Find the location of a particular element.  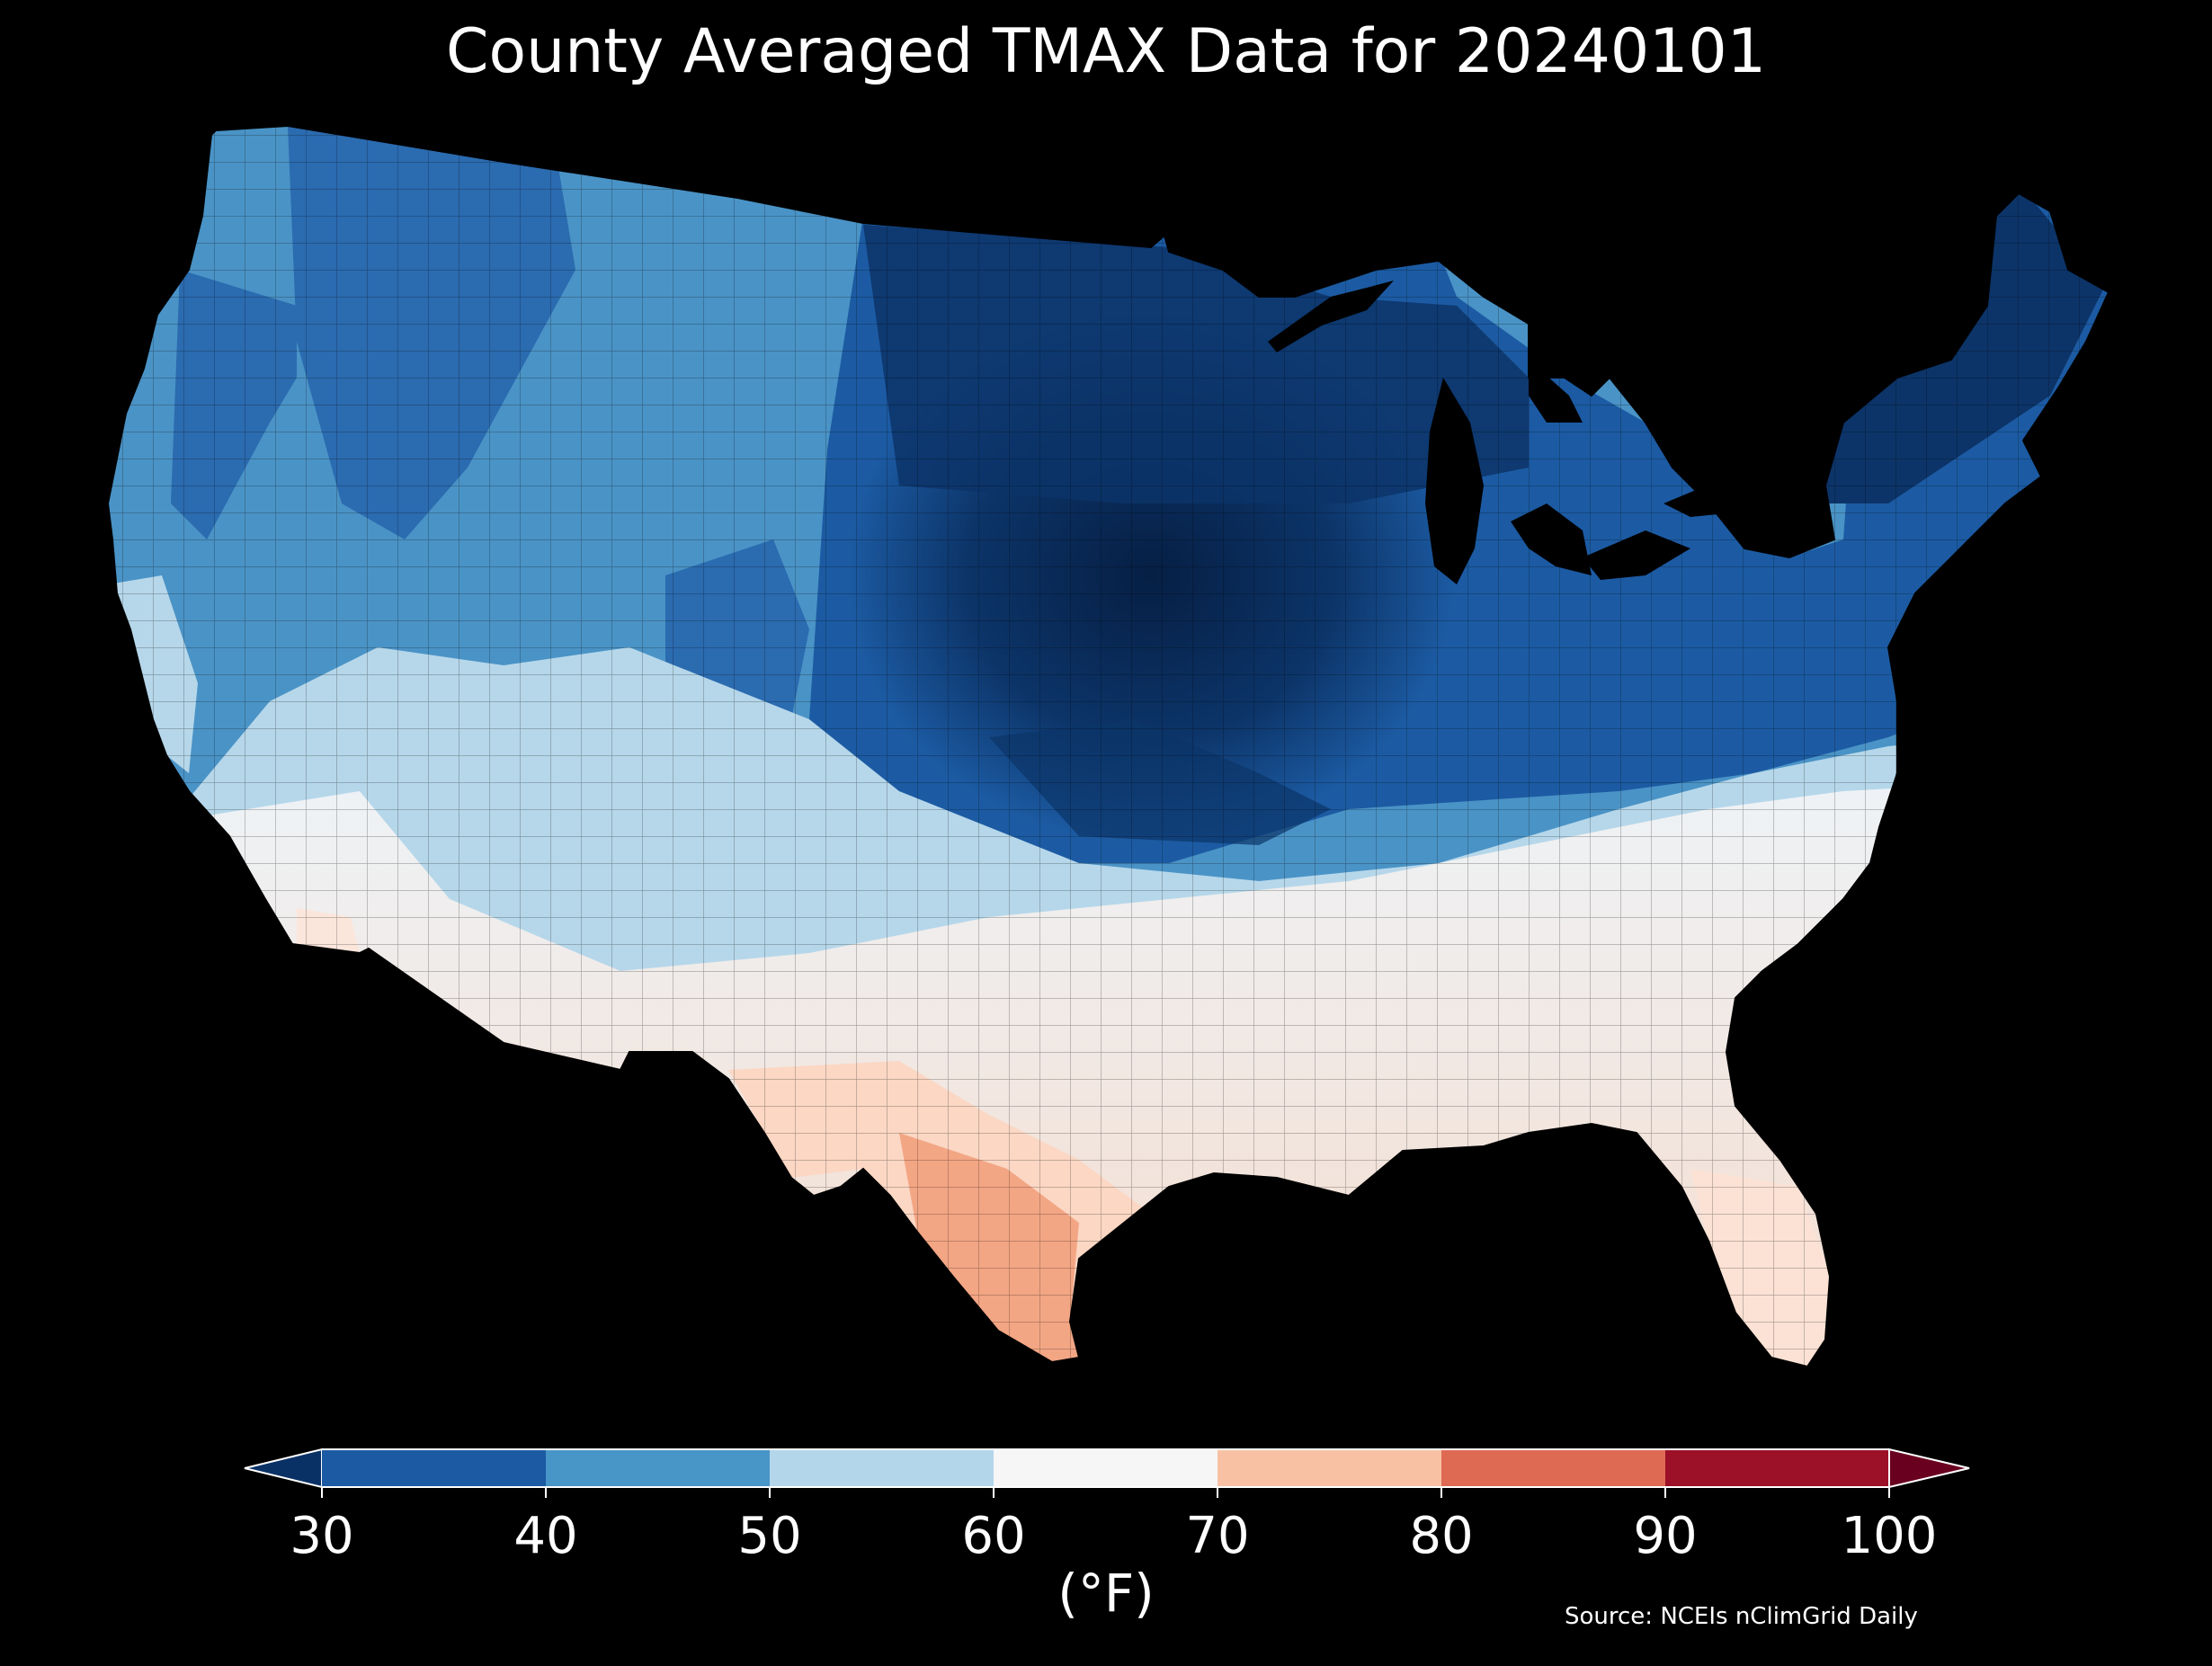

colorbar-ticks is located at coordinates (1105, 1493).